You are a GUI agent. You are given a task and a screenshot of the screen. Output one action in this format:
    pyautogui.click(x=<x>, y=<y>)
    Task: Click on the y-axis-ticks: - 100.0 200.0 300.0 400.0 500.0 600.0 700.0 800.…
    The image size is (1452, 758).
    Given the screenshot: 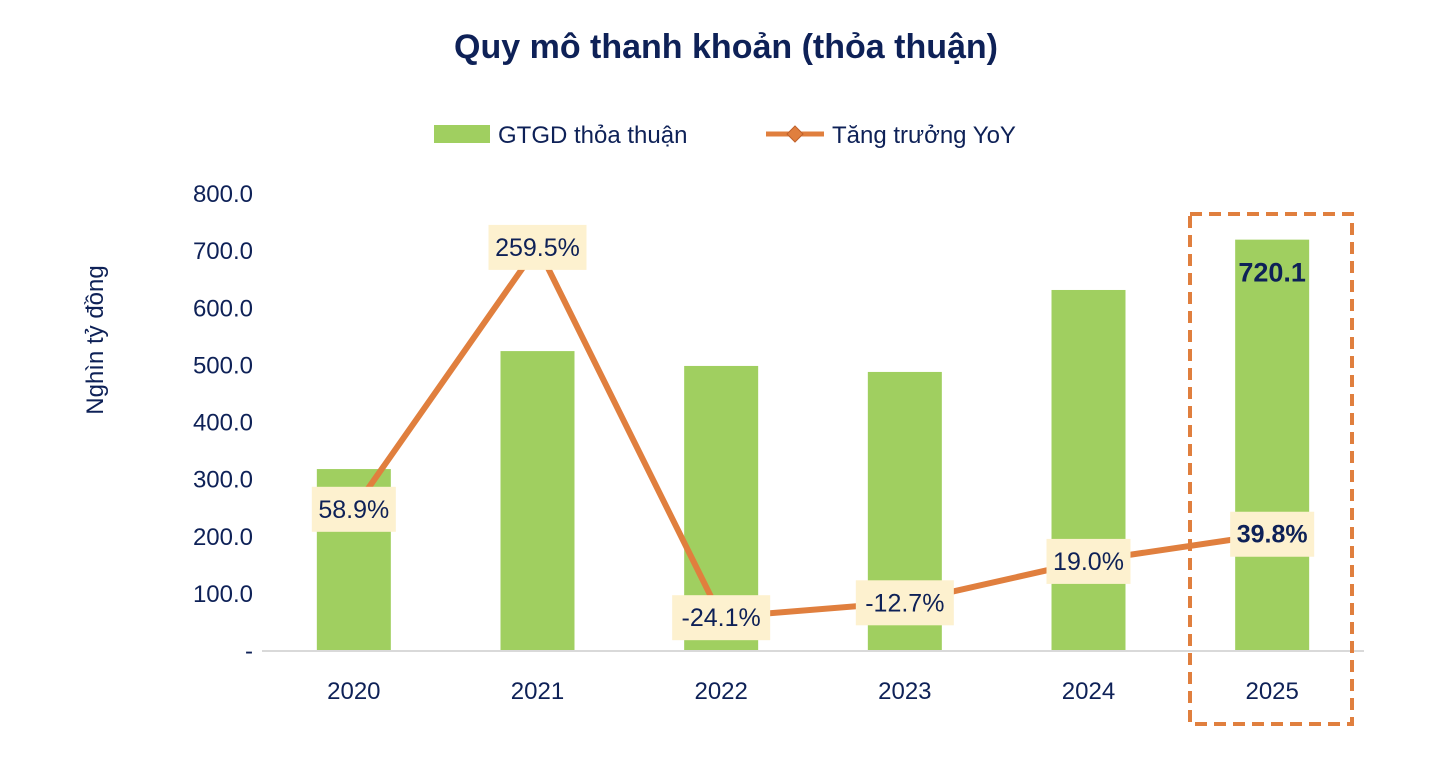 What is the action you would take?
    pyautogui.click(x=223, y=423)
    